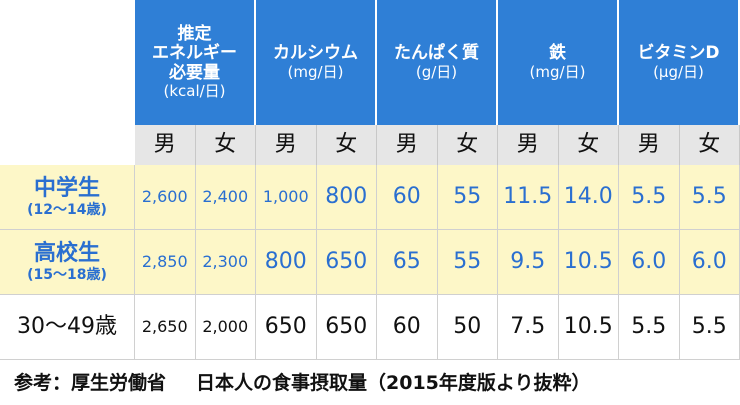 The image size is (740, 405). What do you see at coordinates (194, 53) in the screenshot?
I see `group-title: エネルギー` at bounding box center [194, 53].